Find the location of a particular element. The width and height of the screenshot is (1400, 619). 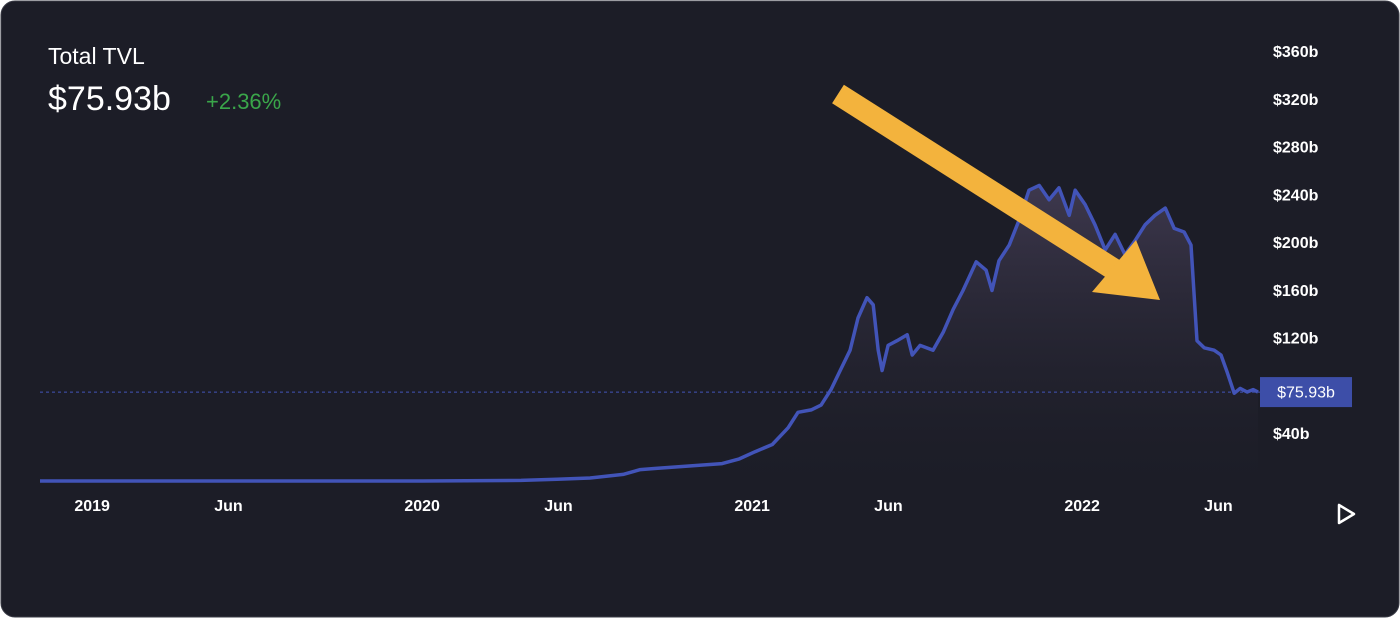

current-value-badge-label: $75.93b is located at coordinates (1306, 392).